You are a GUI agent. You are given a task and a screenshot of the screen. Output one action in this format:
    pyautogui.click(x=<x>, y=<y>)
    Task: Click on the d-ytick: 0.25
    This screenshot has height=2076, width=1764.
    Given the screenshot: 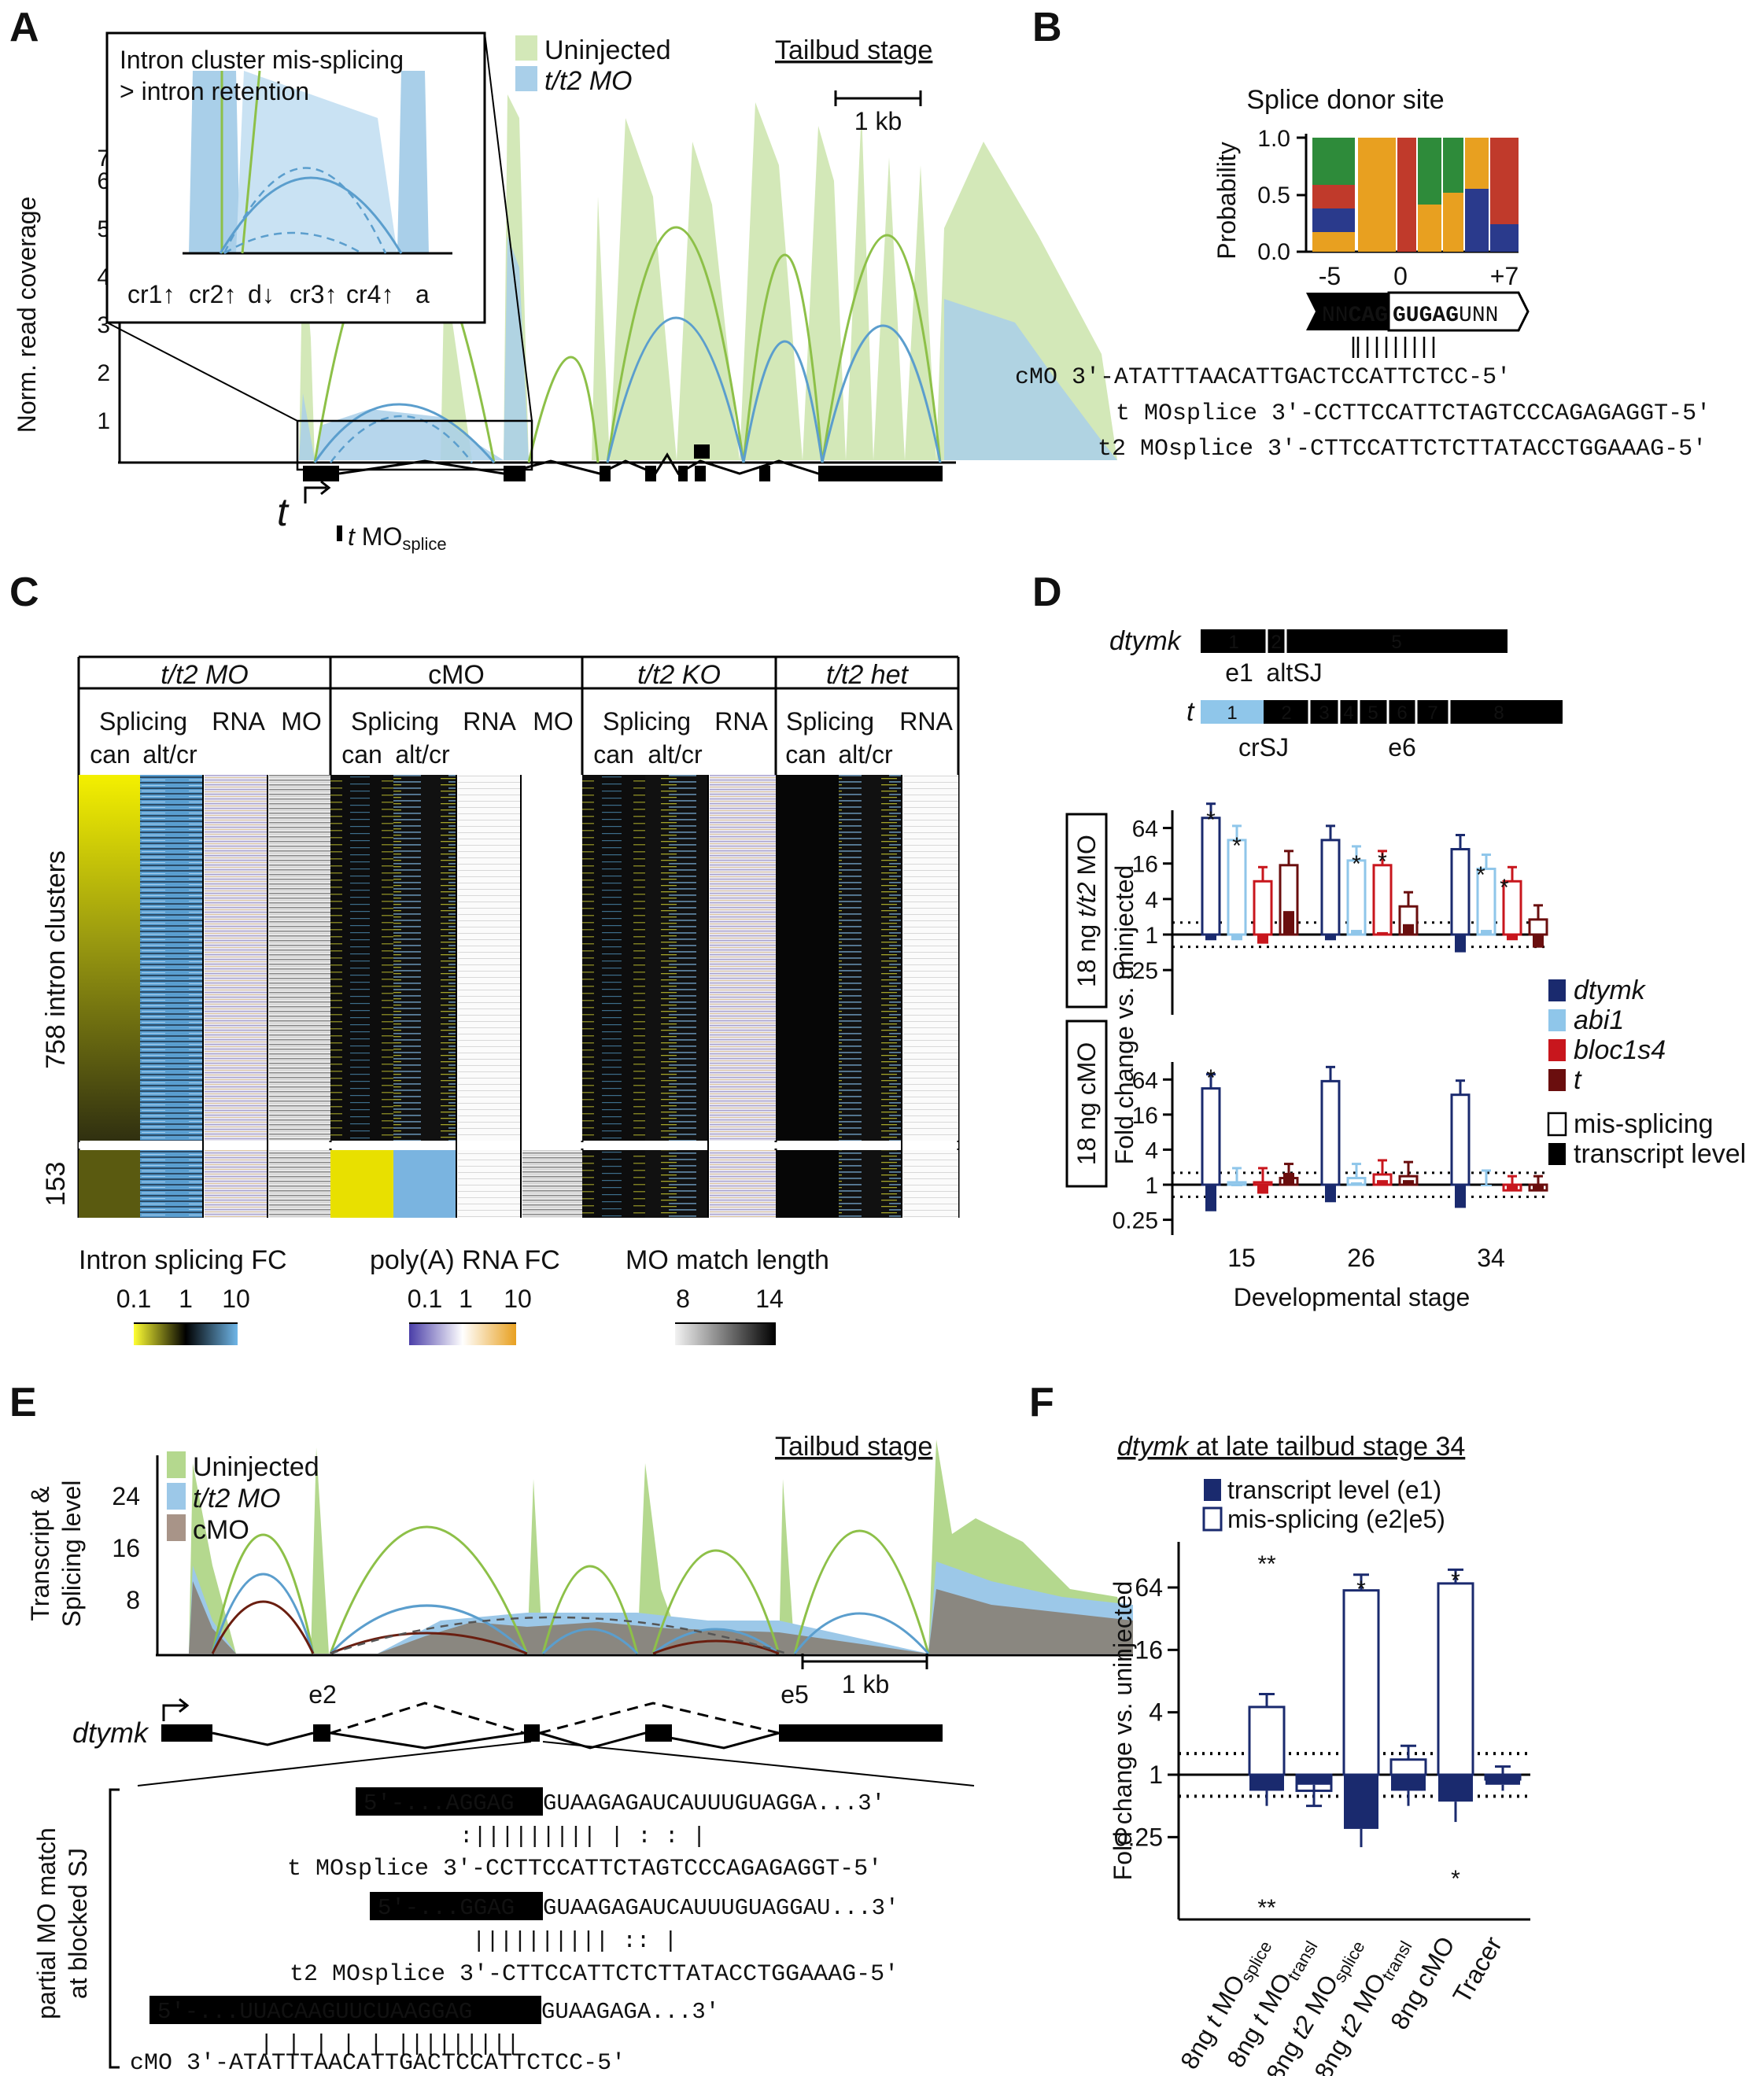 What is the action you would take?
    pyautogui.click(x=1135, y=1221)
    